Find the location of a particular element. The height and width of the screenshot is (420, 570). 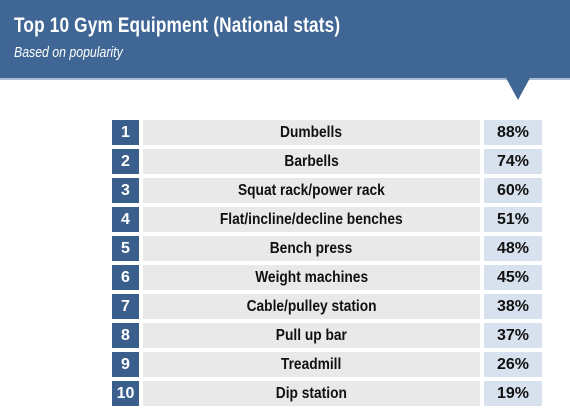

percentage-cell: 88% is located at coordinates (513, 132).